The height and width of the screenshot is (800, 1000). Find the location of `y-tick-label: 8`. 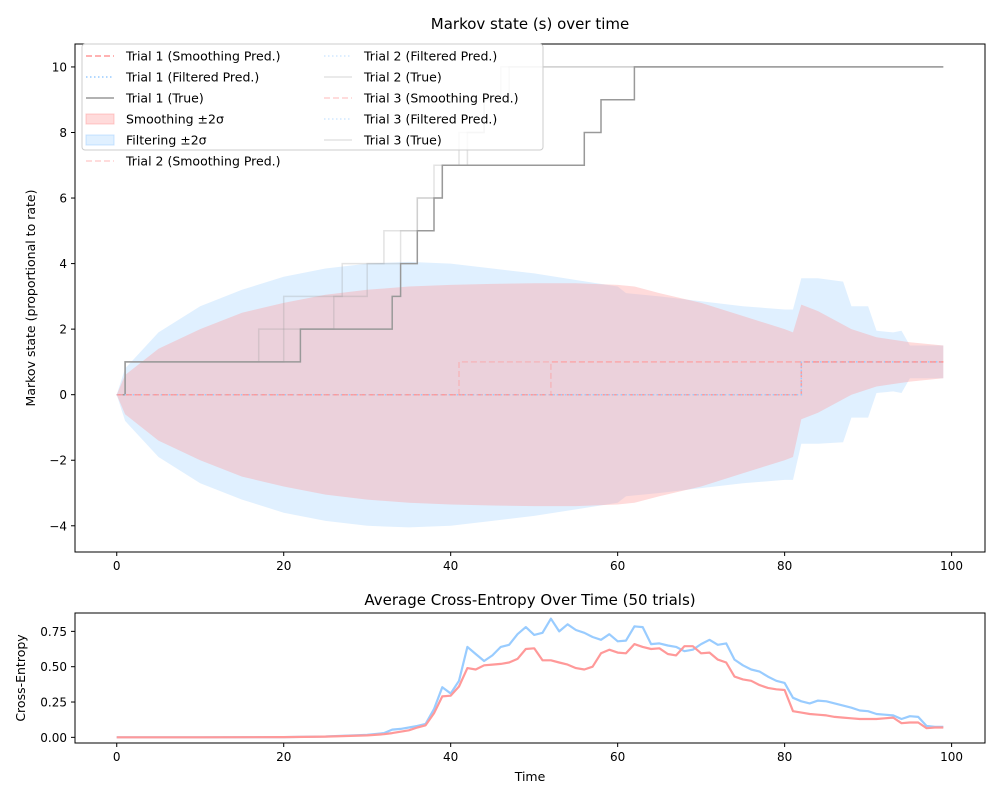

y-tick-label: 8 is located at coordinates (63, 133).